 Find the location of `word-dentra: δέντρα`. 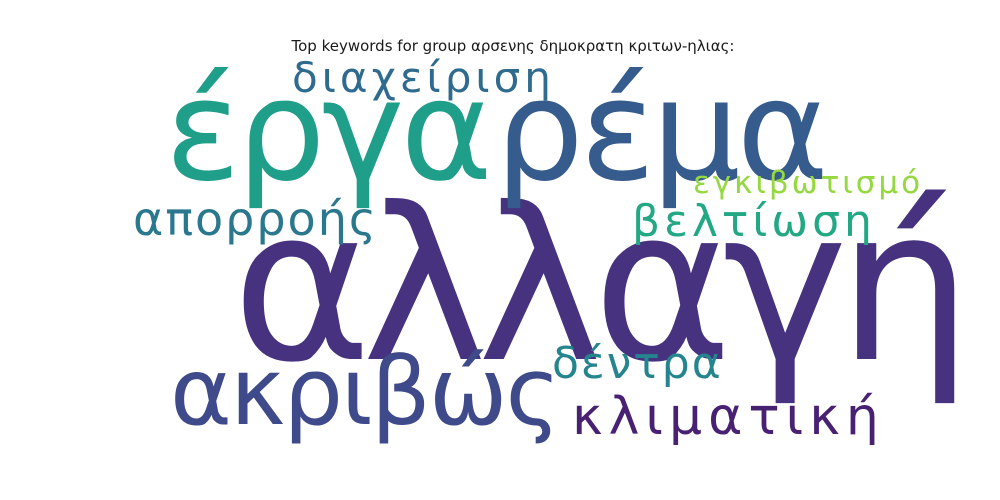

word-dentra: δέντρα is located at coordinates (637, 363).